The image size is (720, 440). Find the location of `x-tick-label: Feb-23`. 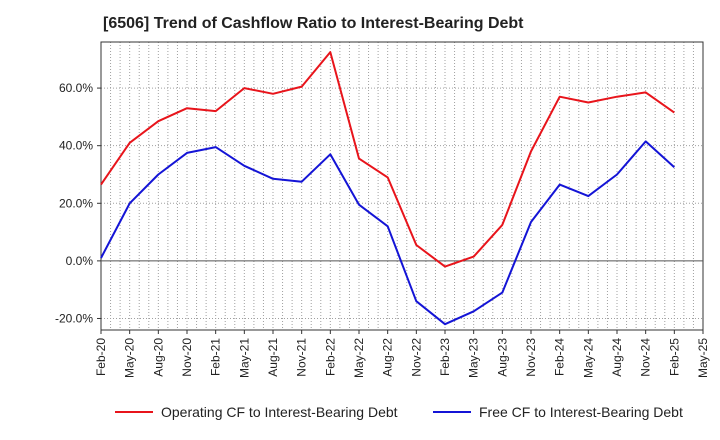

x-tick-label: Feb-23 is located at coordinates (445, 357).